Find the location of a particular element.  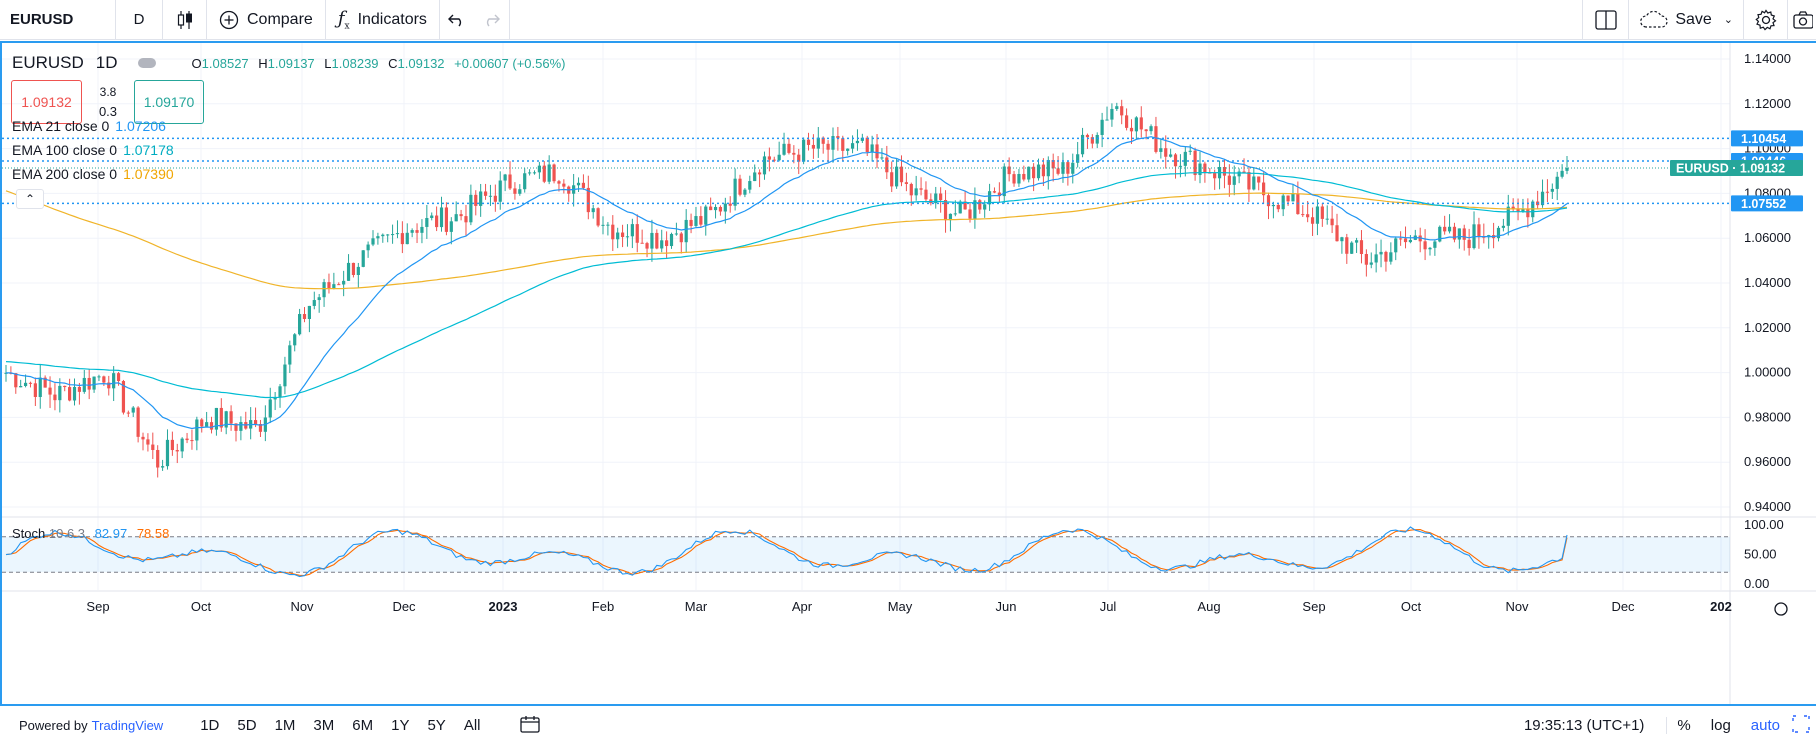

range-1m: 1M is located at coordinates (285, 725).